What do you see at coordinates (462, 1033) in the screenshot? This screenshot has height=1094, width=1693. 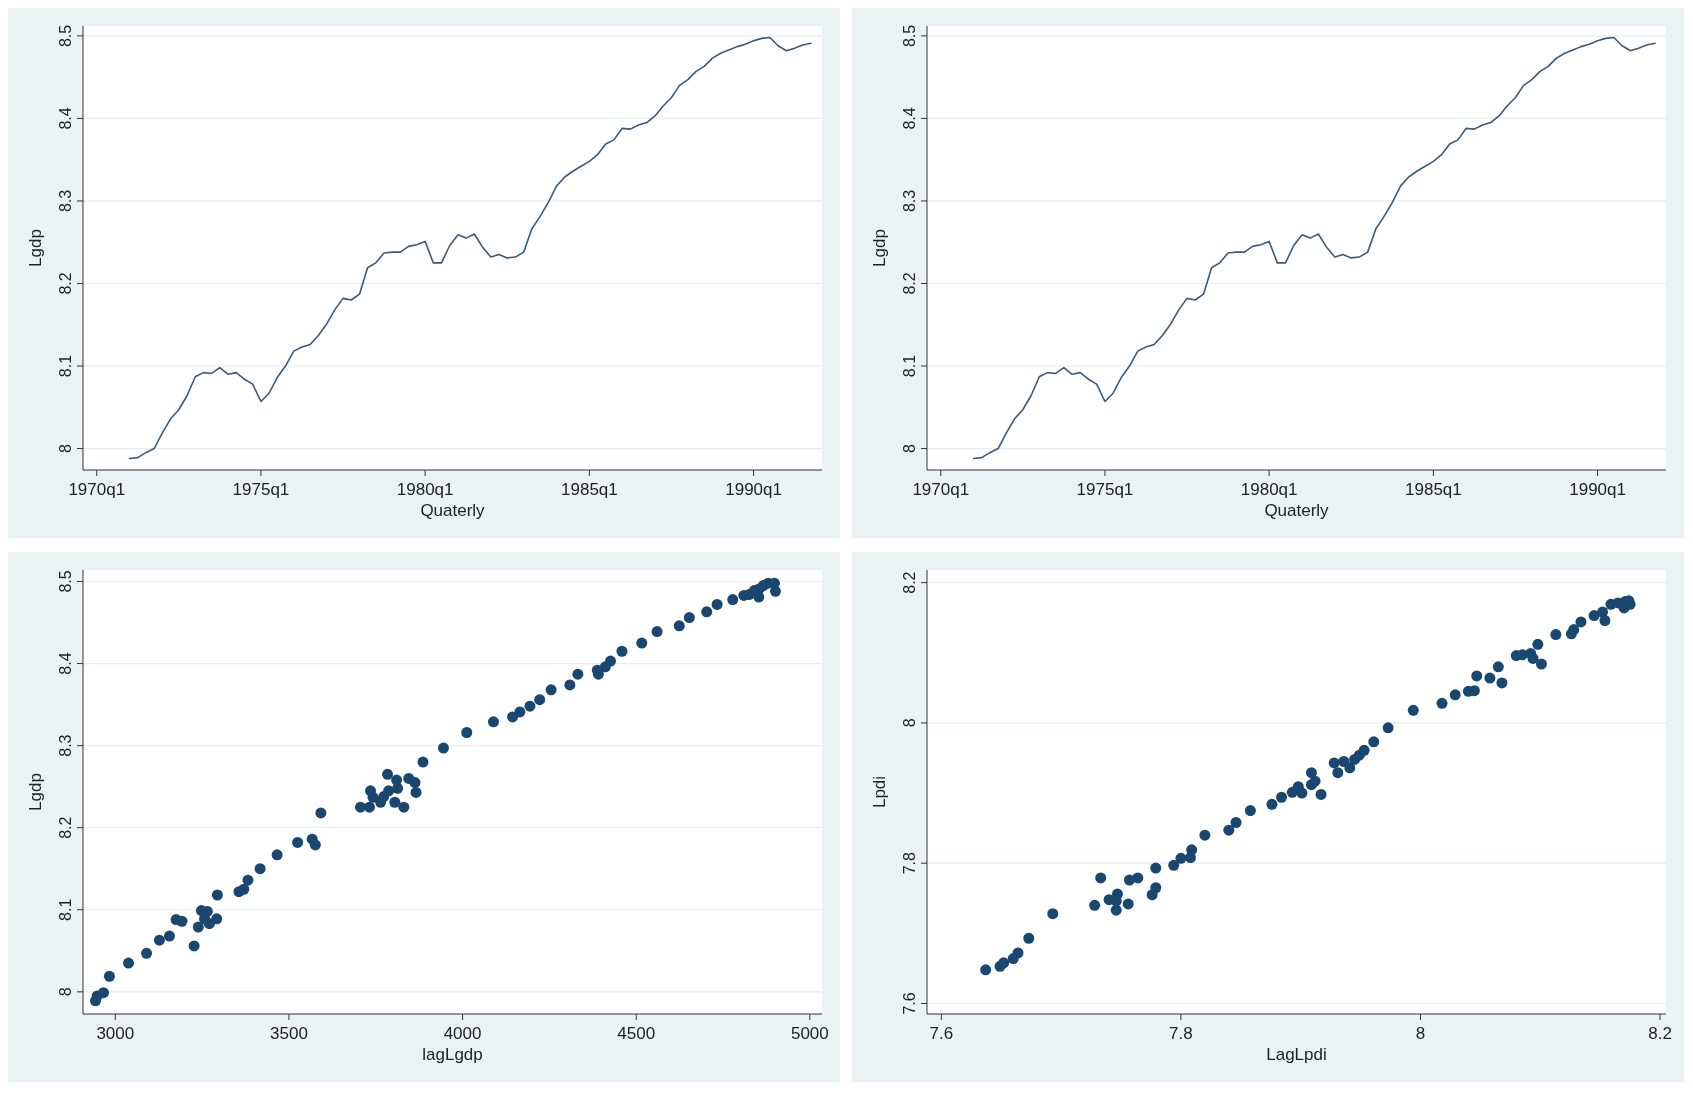 I see `x-tick-label: 4000` at bounding box center [462, 1033].